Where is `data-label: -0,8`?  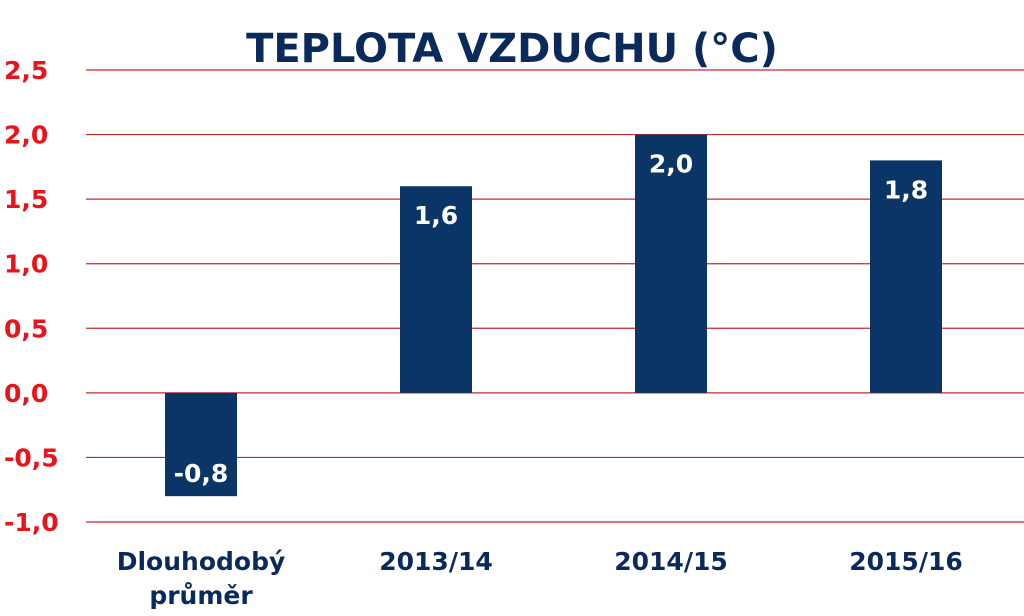 data-label: -0,8 is located at coordinates (201, 473).